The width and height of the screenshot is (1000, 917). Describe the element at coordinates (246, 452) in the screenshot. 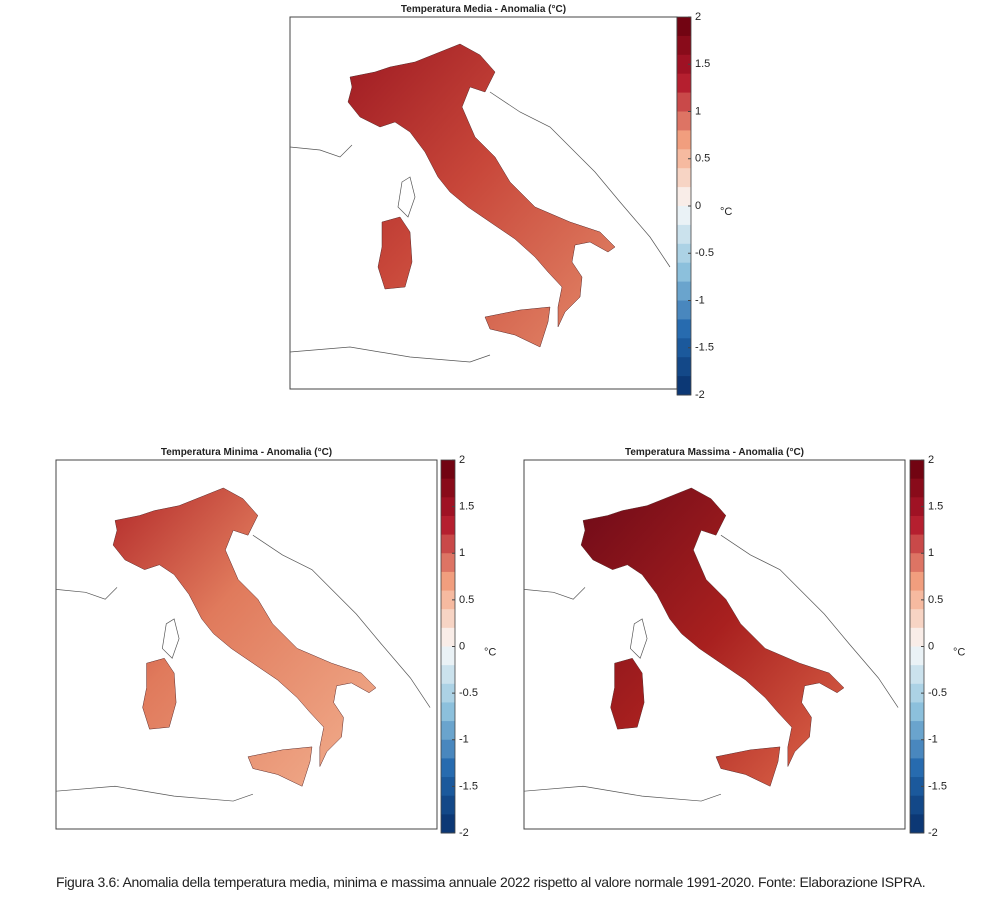

I see `panel-title: Temperatura Minima - Anomalia (°C)` at that location.